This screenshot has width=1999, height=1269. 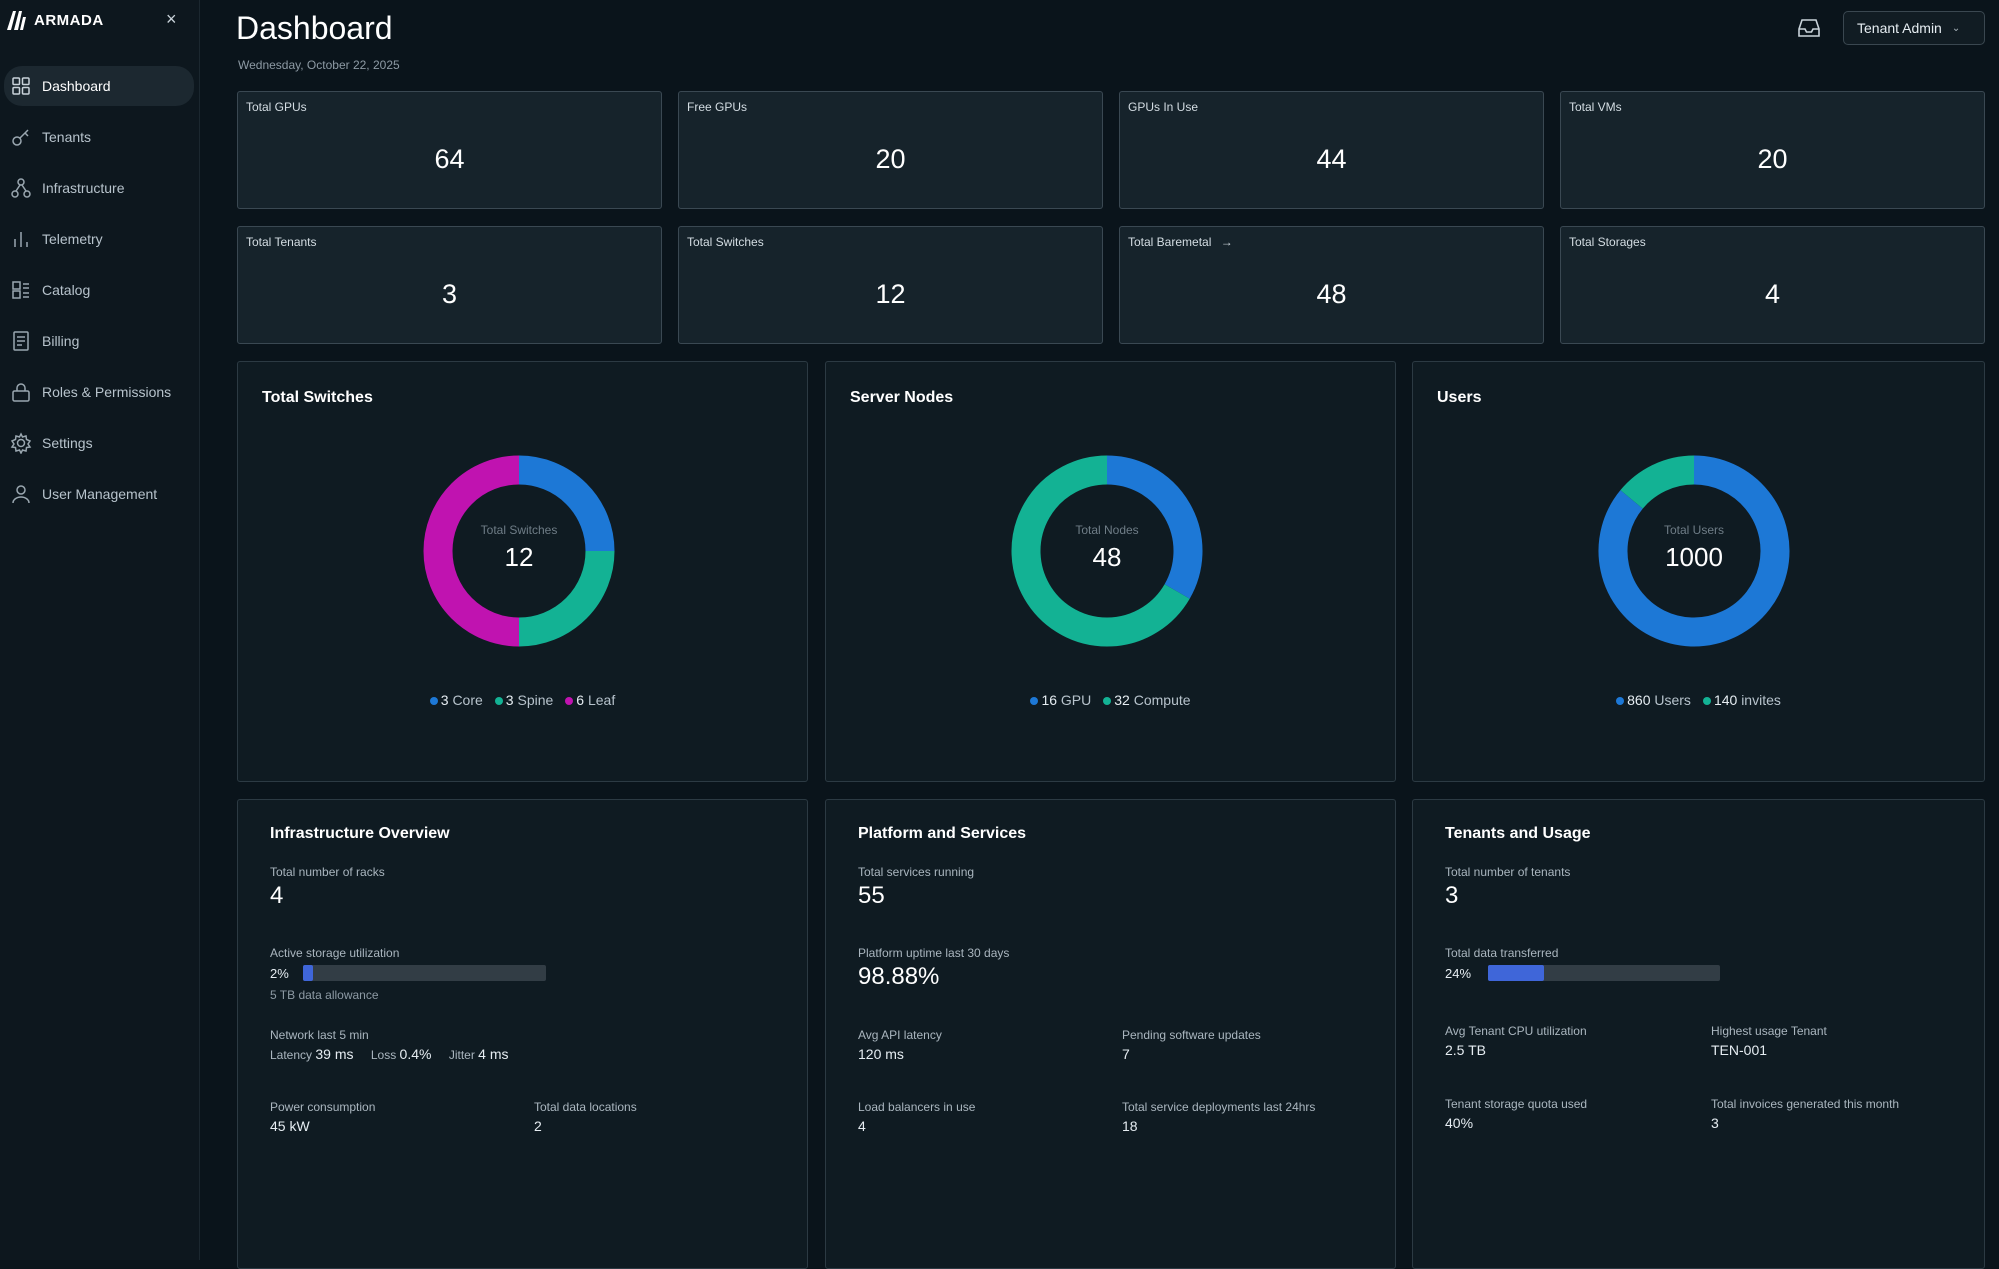 What do you see at coordinates (1672, 700) in the screenshot?
I see `legend-label: Users` at bounding box center [1672, 700].